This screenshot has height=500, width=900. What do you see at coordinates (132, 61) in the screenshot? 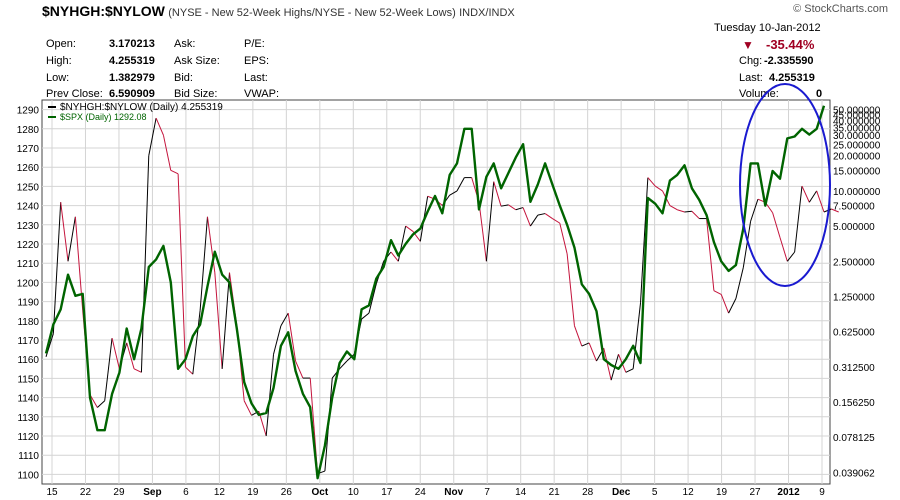
I see `high-value: 4.255319` at bounding box center [132, 61].